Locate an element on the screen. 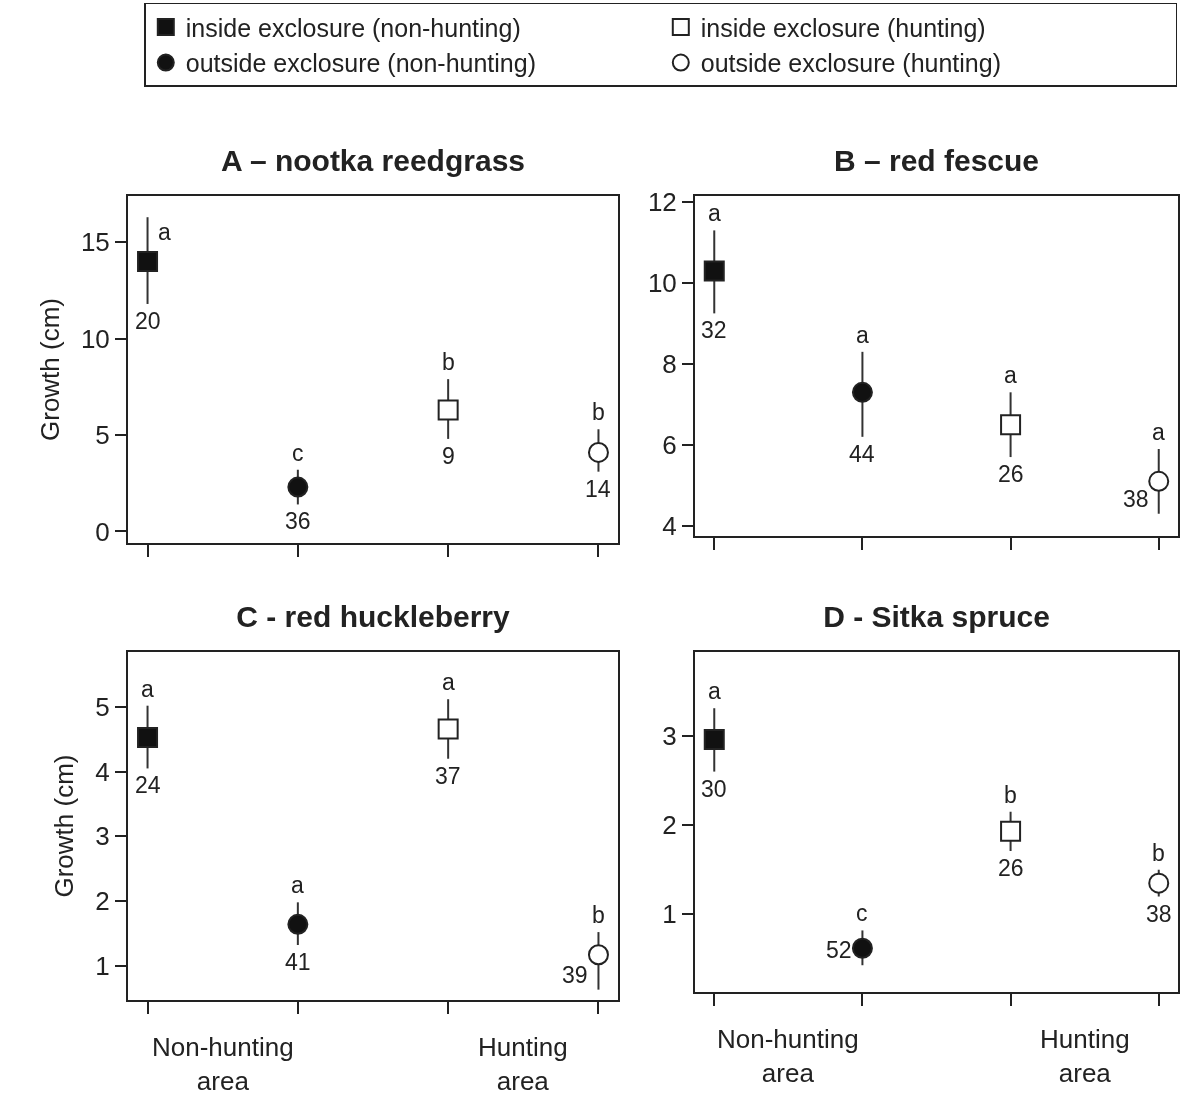  legend-label: outside exclosure (non-hunting) is located at coordinates (361, 63).